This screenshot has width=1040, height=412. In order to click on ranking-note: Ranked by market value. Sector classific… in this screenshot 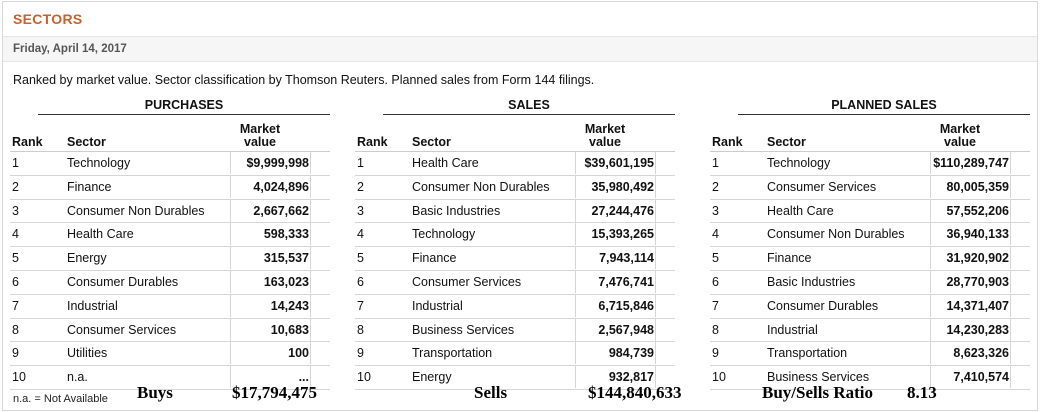, I will do `click(304, 80)`.